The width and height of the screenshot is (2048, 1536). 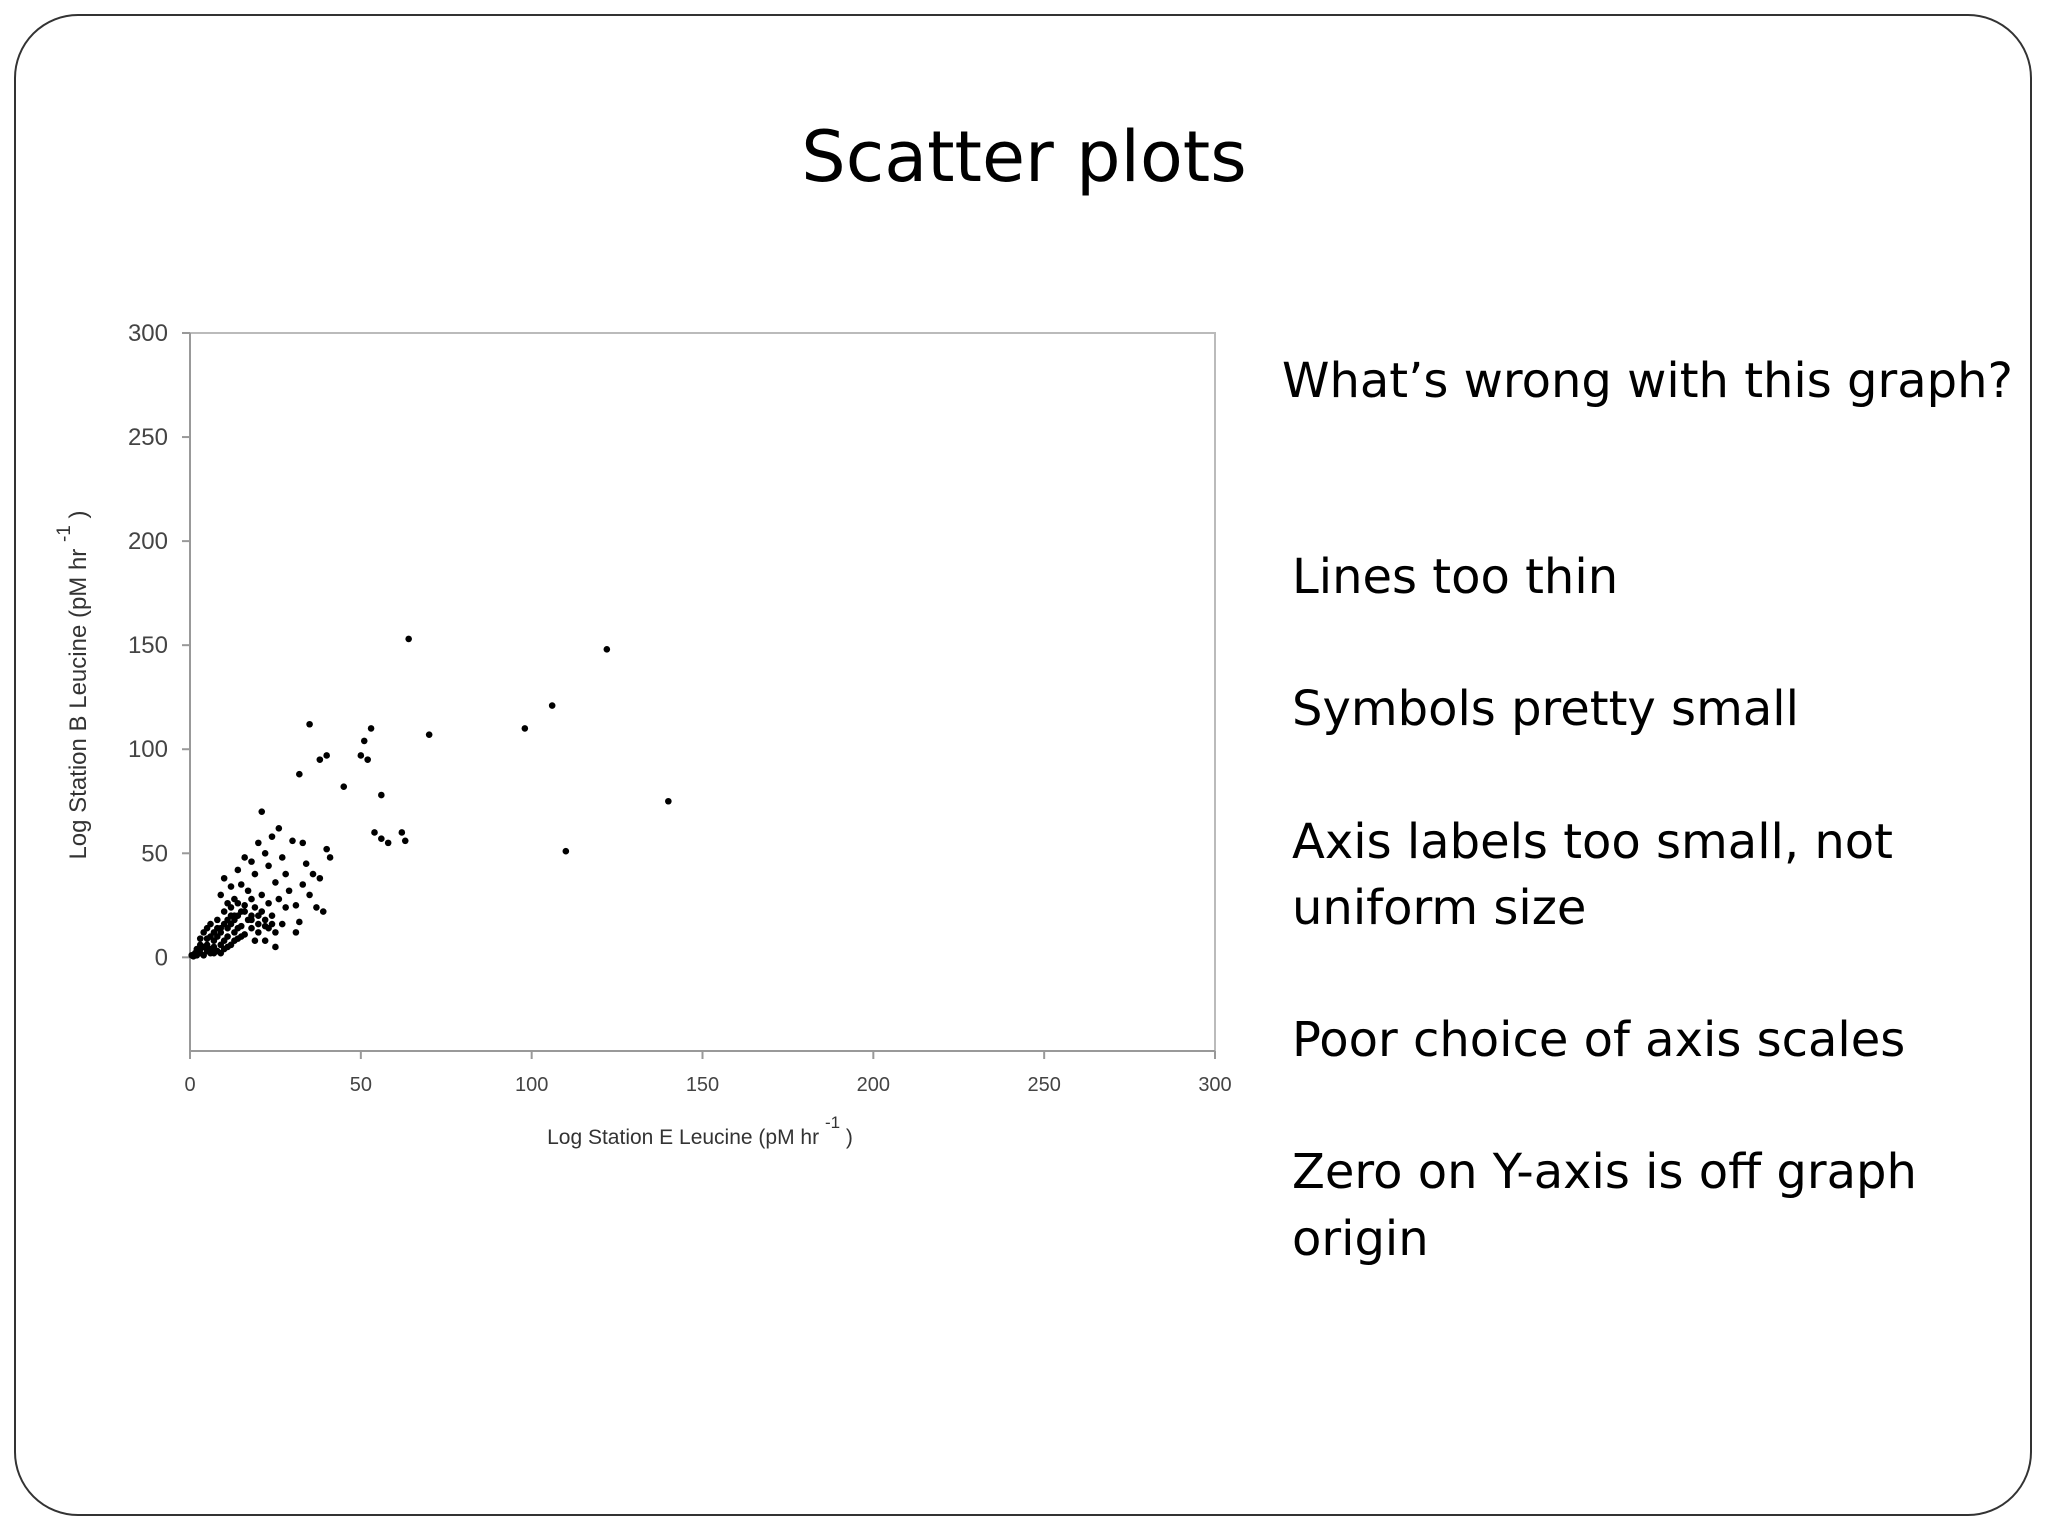 What do you see at coordinates (1214, 1085) in the screenshot?
I see `x-tick-label: 300` at bounding box center [1214, 1085].